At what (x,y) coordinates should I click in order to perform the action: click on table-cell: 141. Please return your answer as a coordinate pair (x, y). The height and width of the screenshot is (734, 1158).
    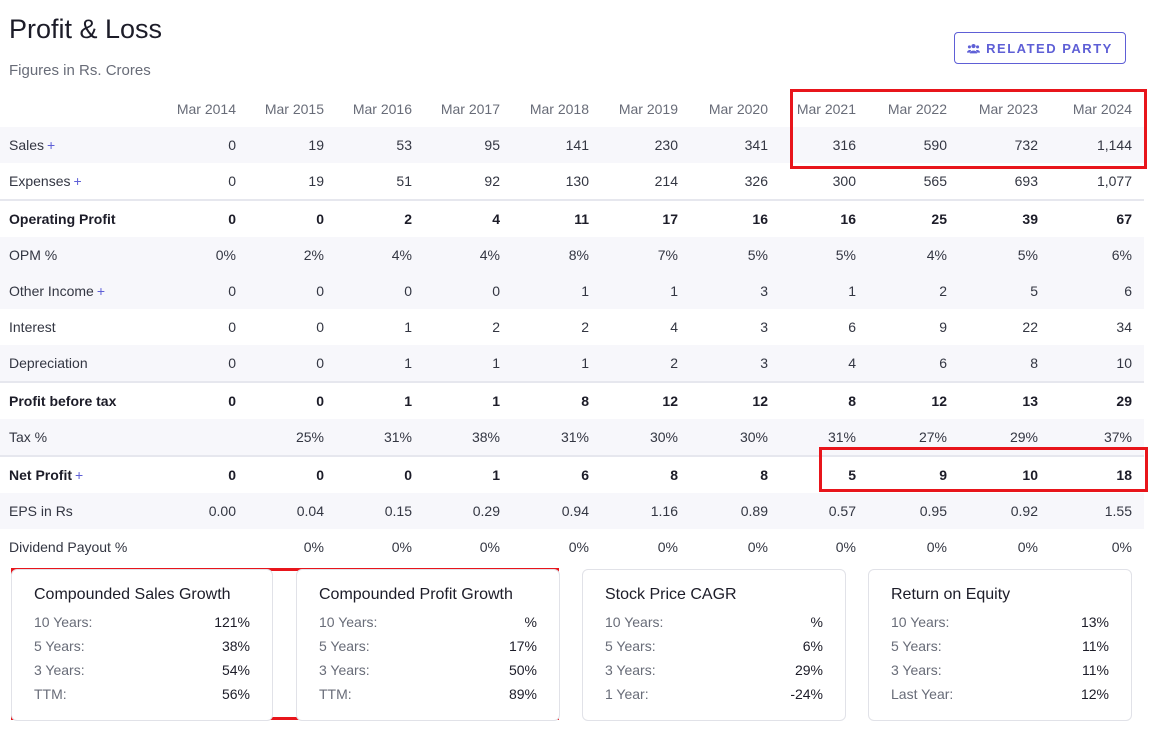
    Looking at the image, I should click on (556, 145).